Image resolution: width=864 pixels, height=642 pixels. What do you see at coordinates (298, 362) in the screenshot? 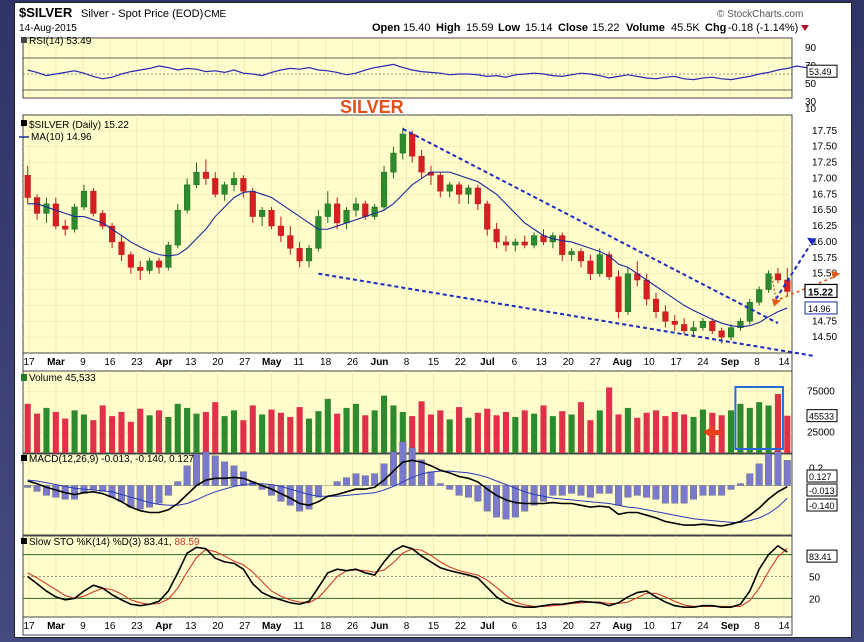
I see `x-tick-label: 11` at bounding box center [298, 362].